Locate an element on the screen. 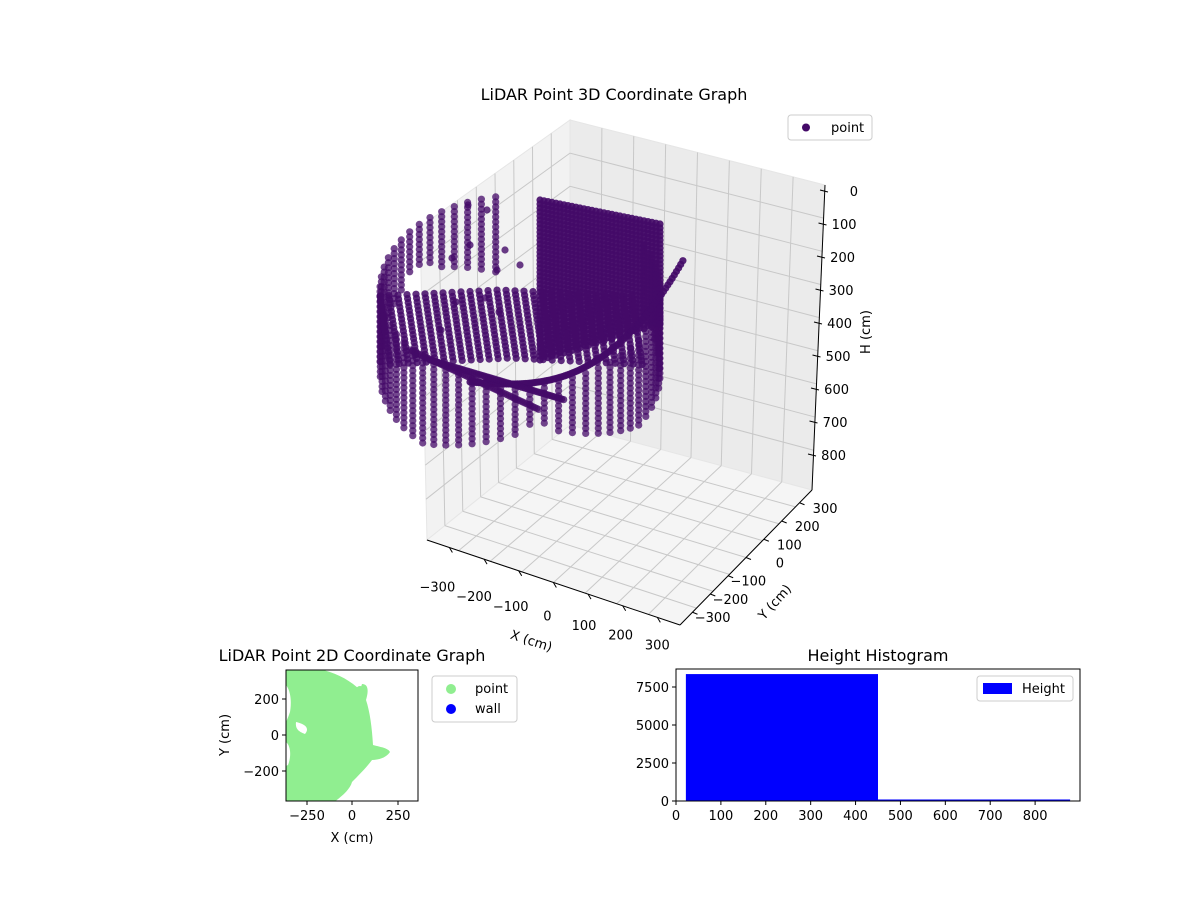  plot-2d-area is located at coordinates (352, 735).